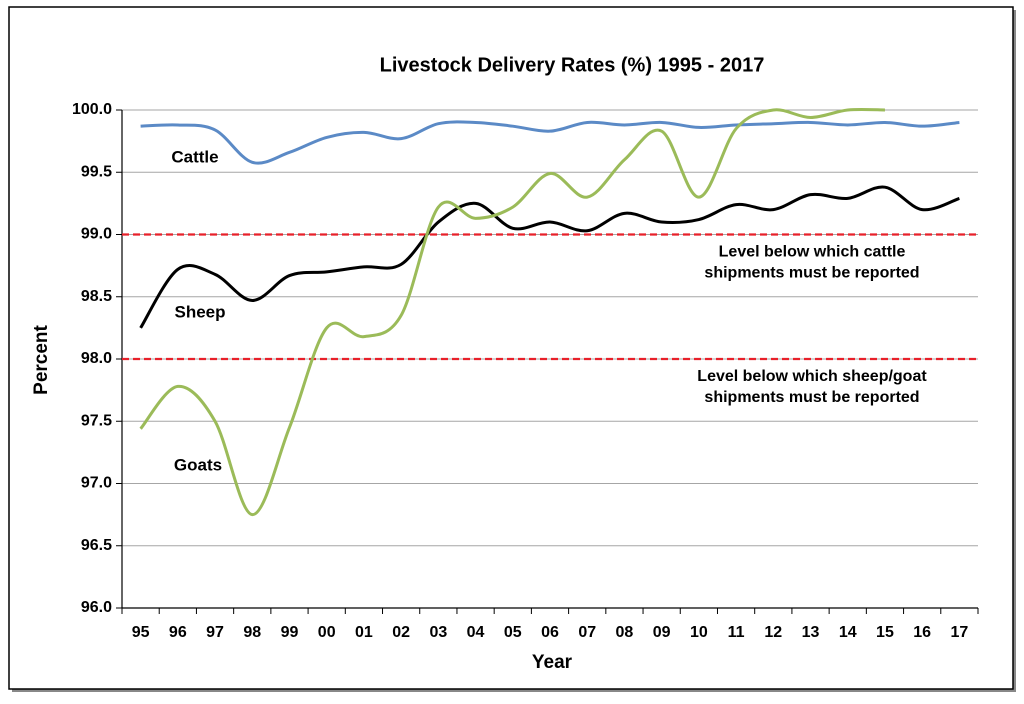 The width and height of the screenshot is (1024, 704). What do you see at coordinates (364, 632) in the screenshot?
I see `x-tick-label: 01` at bounding box center [364, 632].